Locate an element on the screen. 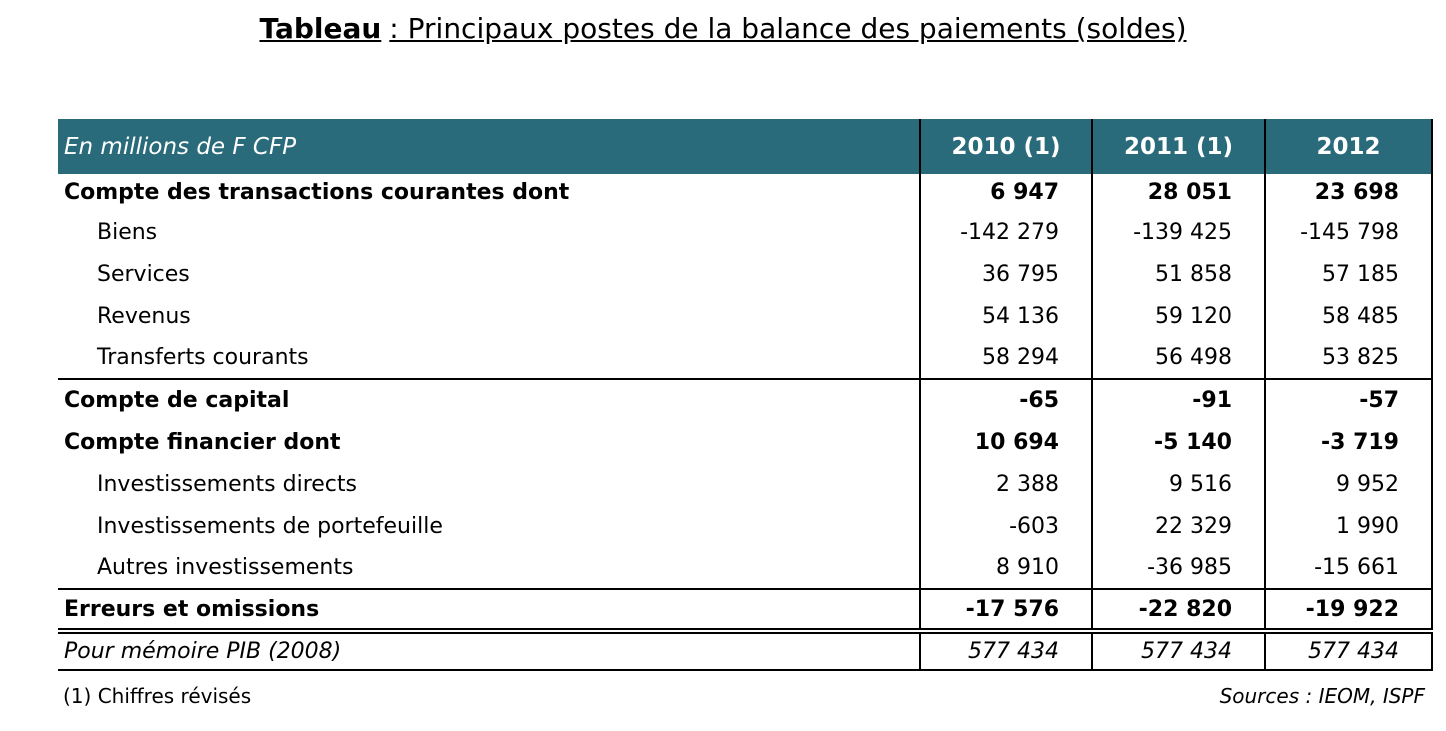  table-row: Biens -142 279 -139 425 -145 798 is located at coordinates (745, 232).